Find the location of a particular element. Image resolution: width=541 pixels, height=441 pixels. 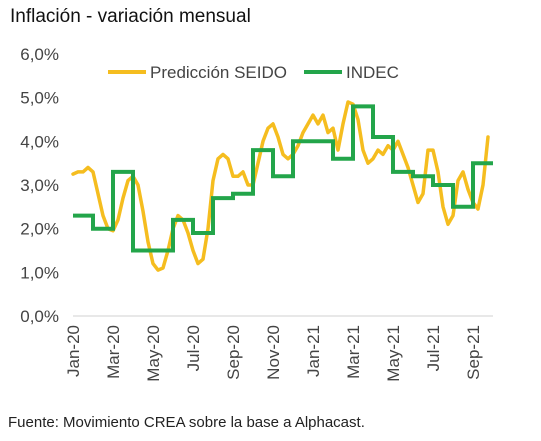

x-tick-label: Nov-20 is located at coordinates (273, 352).